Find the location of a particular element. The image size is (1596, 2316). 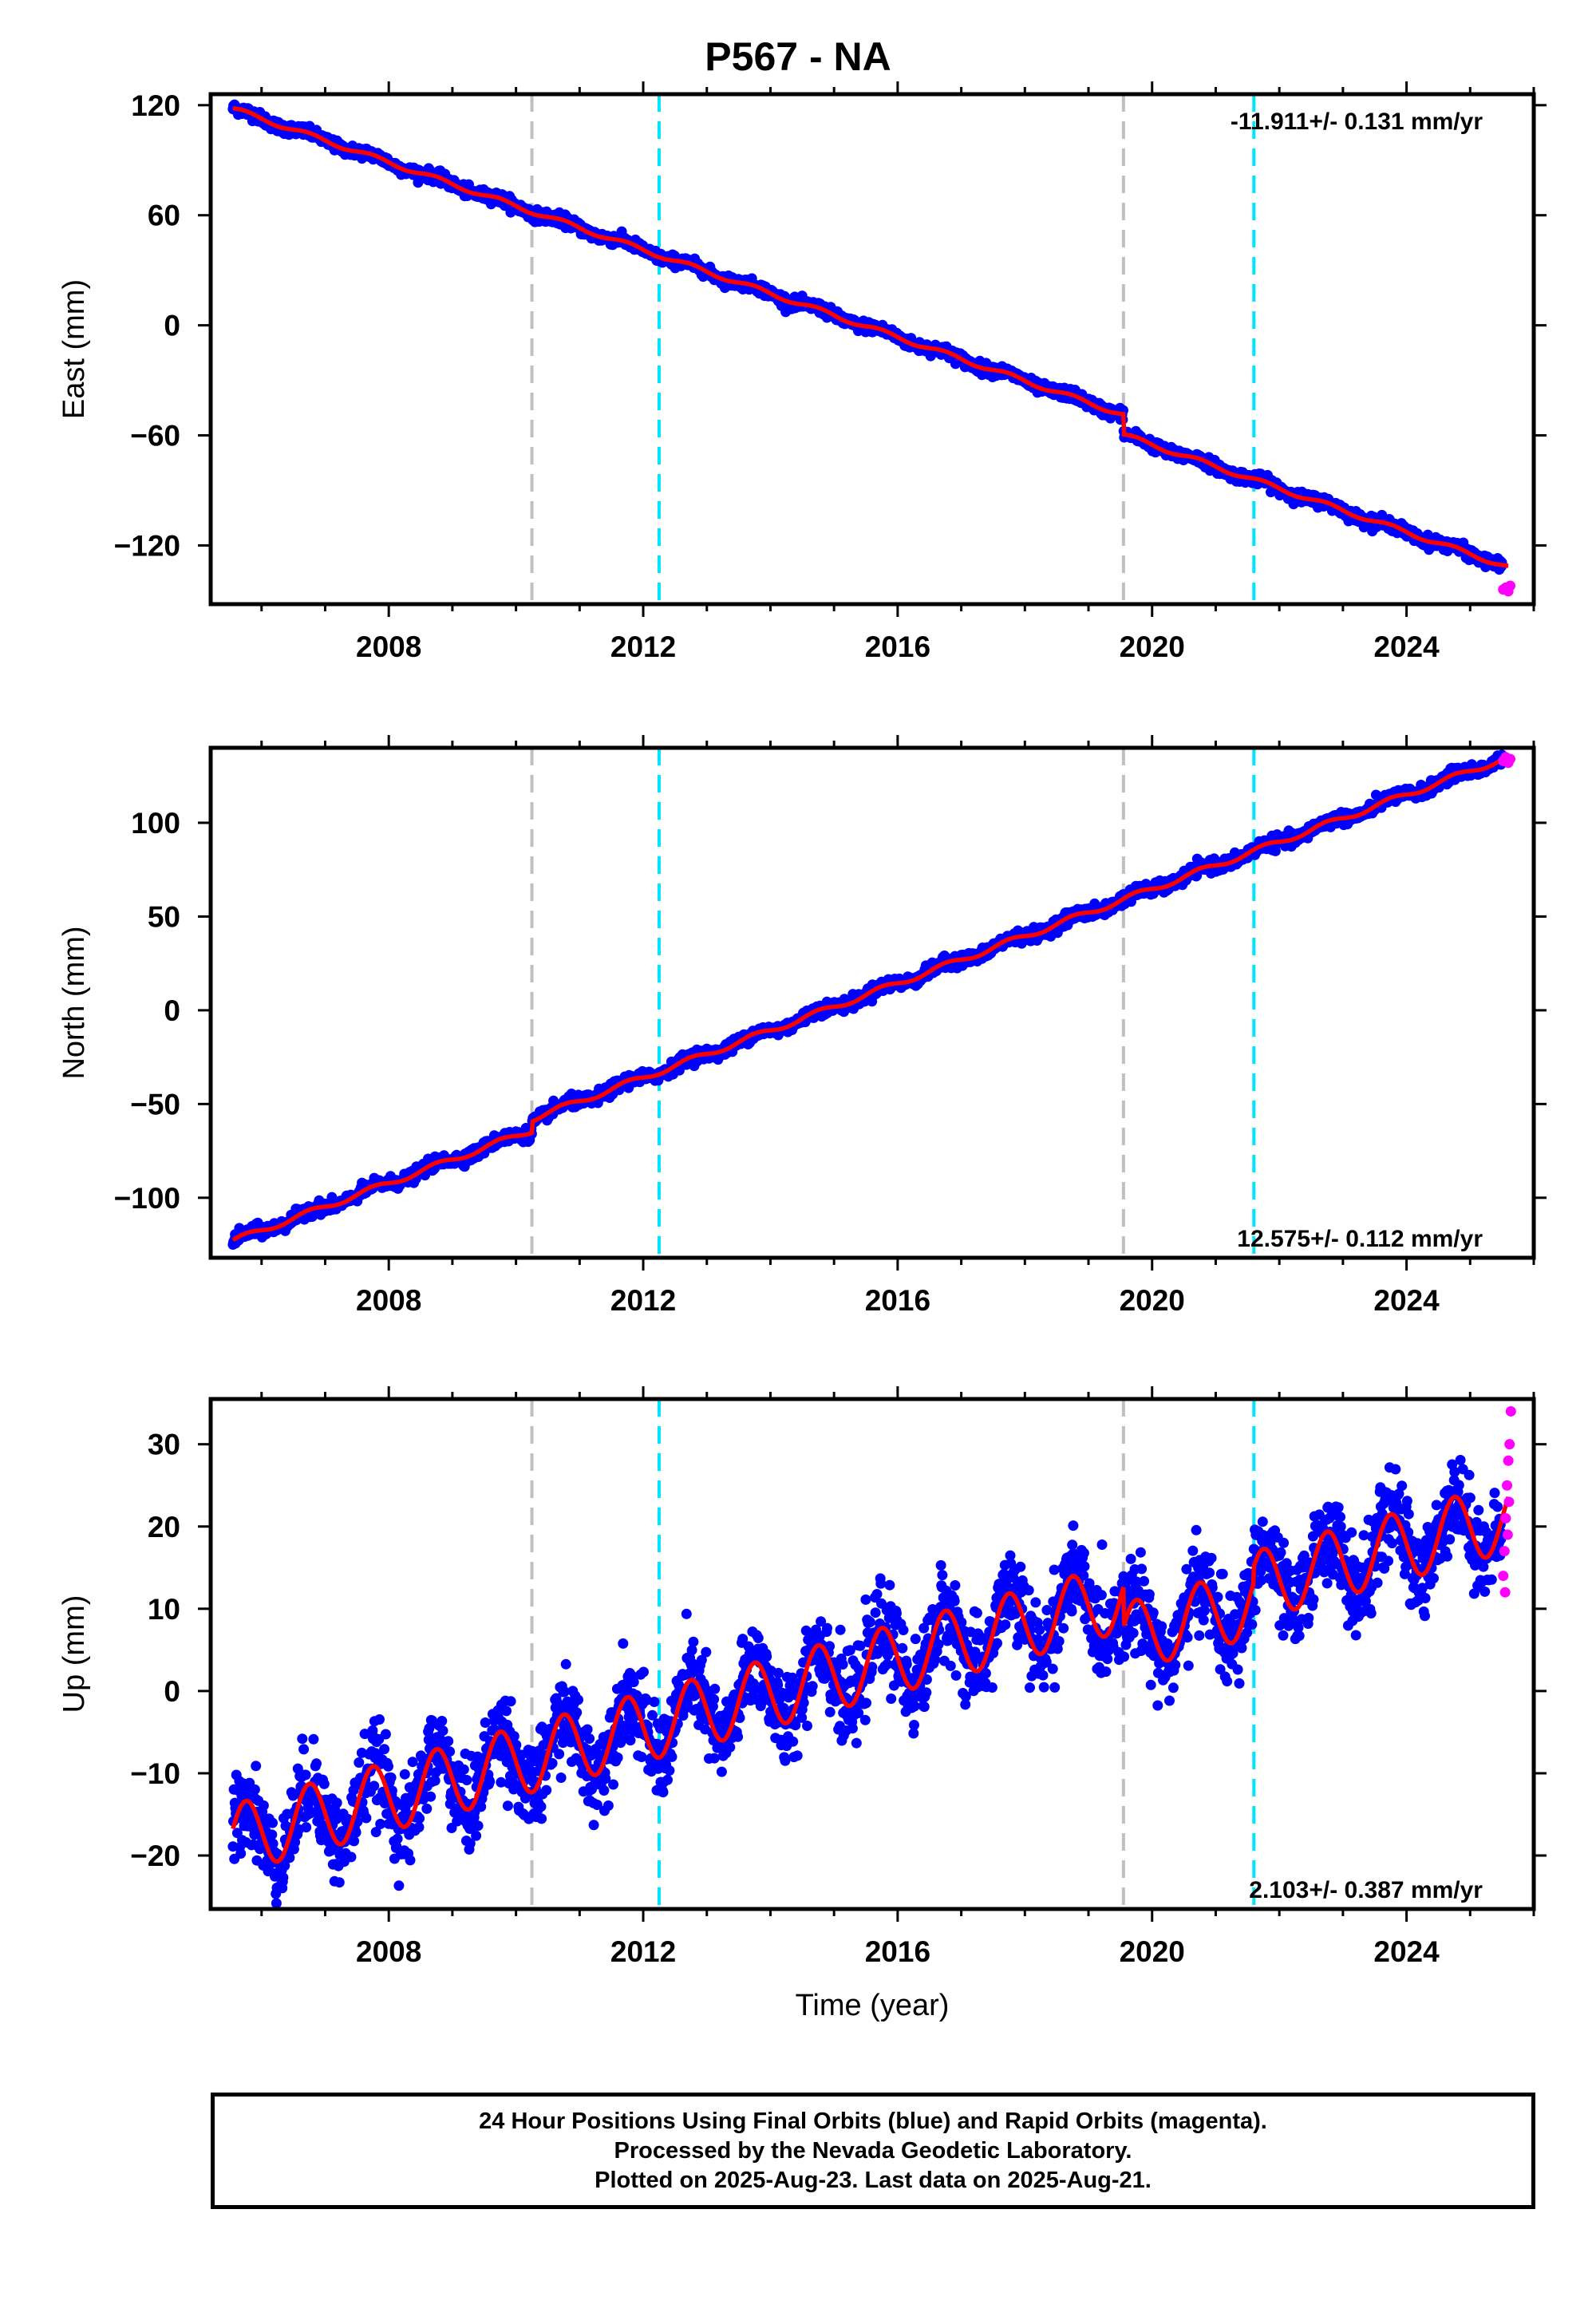

y-tick-label: −100 is located at coordinates (147, 1198).